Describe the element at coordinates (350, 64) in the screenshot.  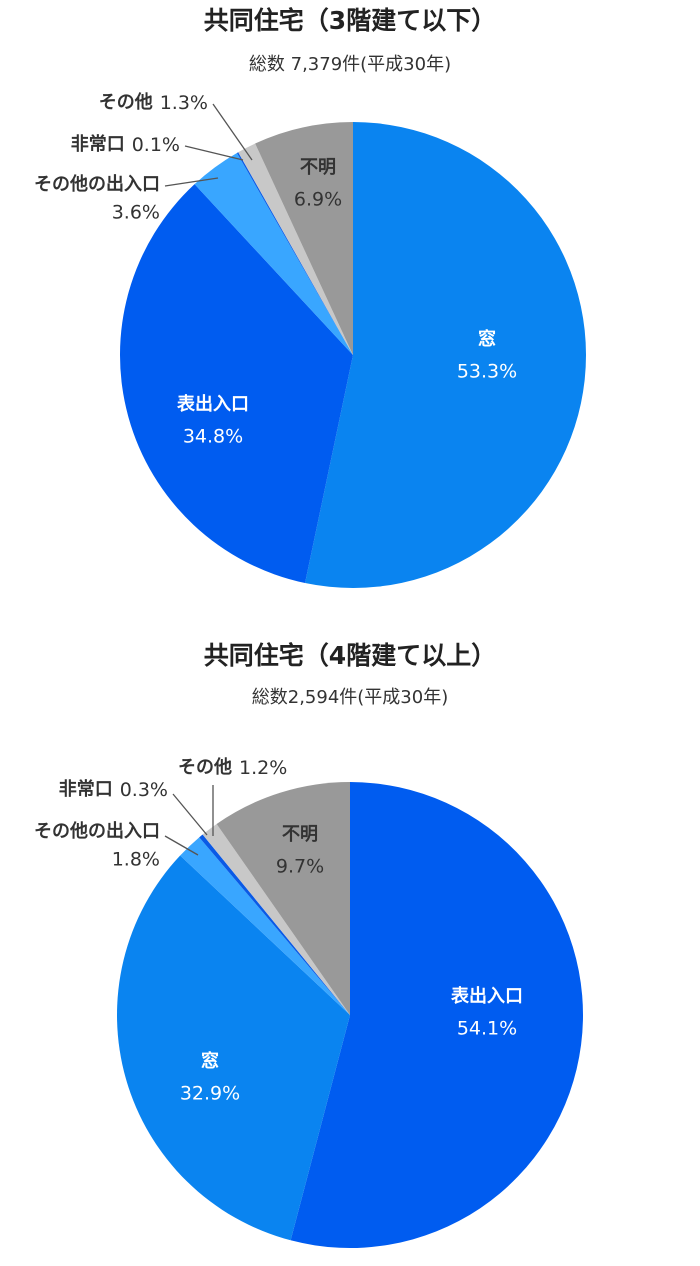
I see `chart-subtitle: 総数 7,379件(平成30年)` at that location.